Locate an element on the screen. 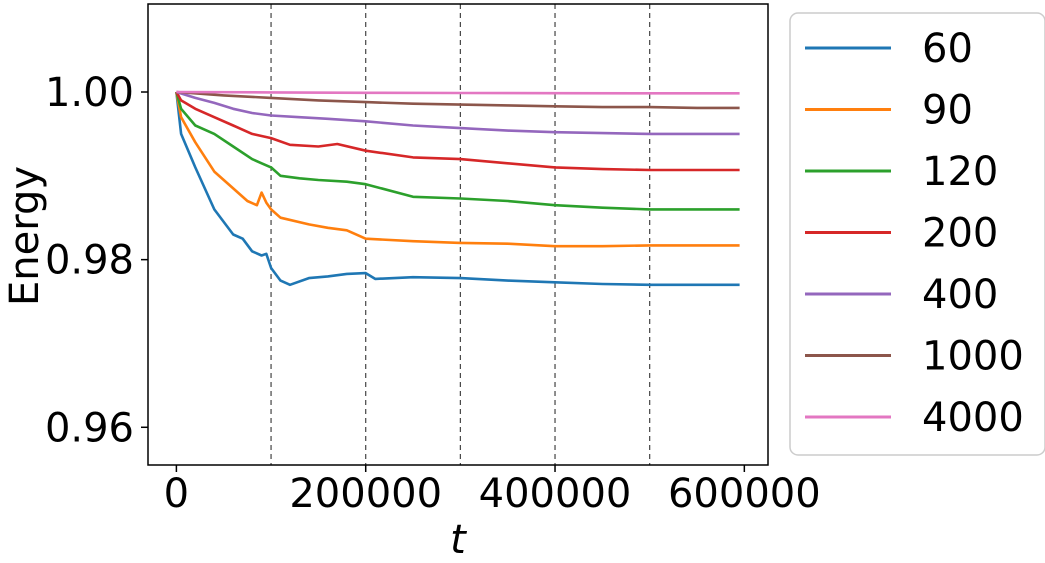 The image size is (1045, 563). legend-label-4000: 4000 is located at coordinates (973, 418).